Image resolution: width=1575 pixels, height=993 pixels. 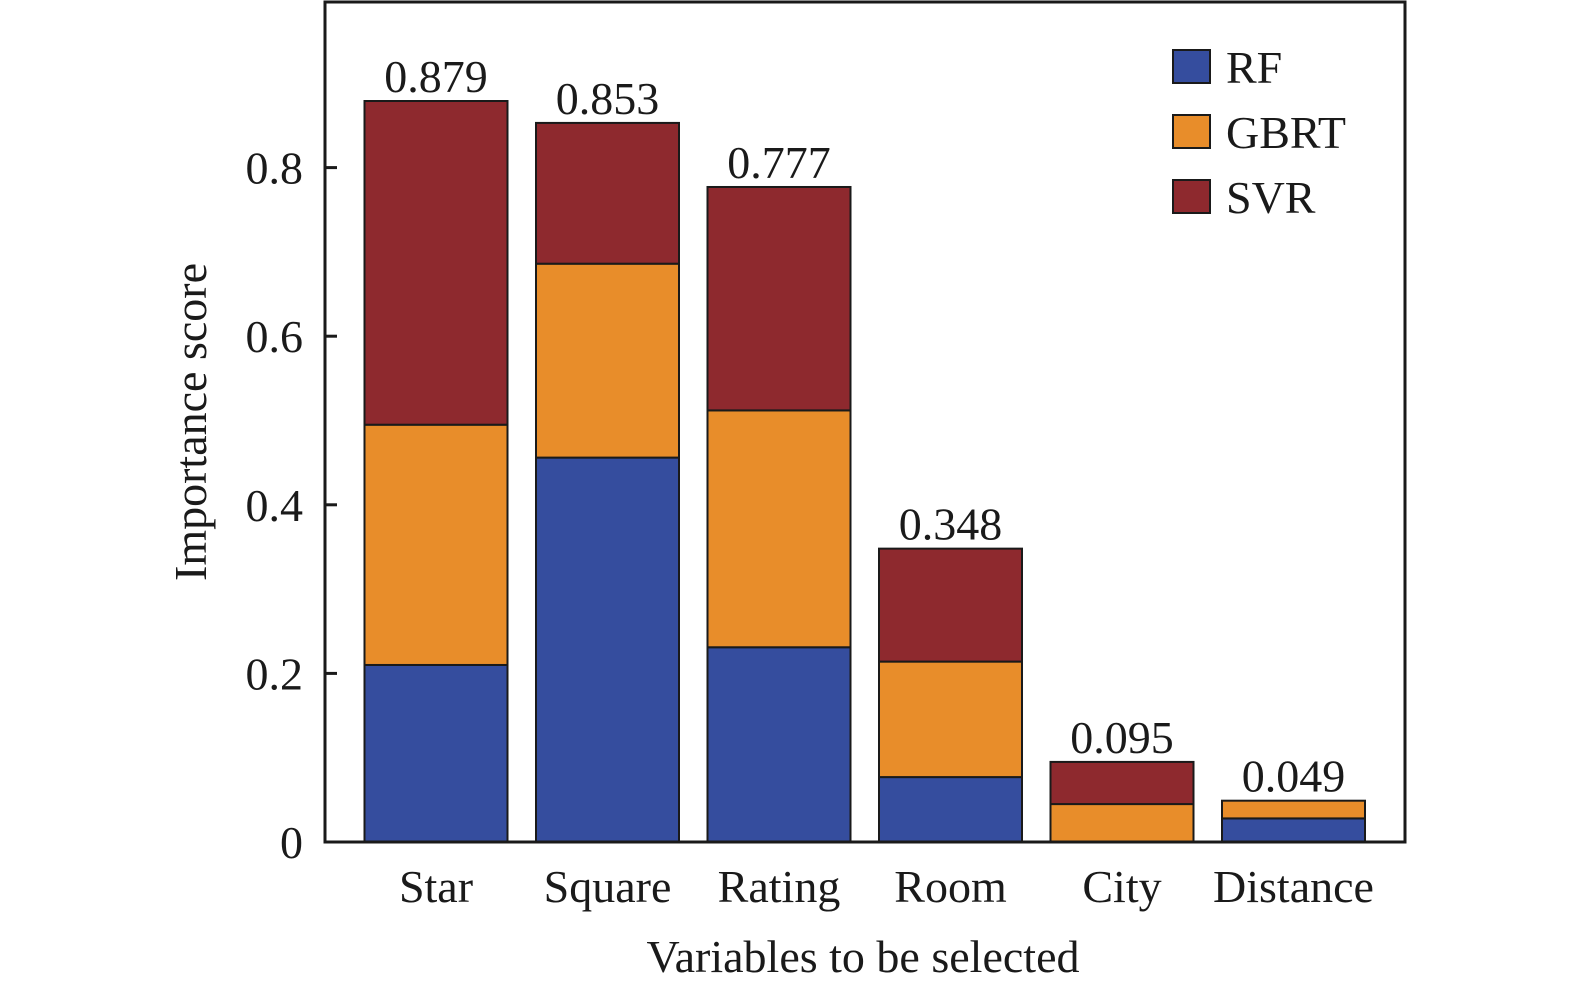 What do you see at coordinates (779, 529) in the screenshot?
I see `bar-gbrt-rating` at bounding box center [779, 529].